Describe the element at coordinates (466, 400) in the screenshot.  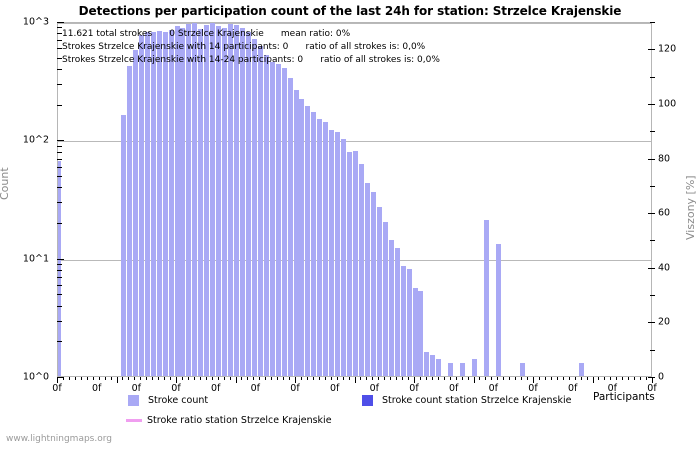
I see `legend-item-stroke-count-station: Stroke count station Strzelce Krajenskie` at that location.